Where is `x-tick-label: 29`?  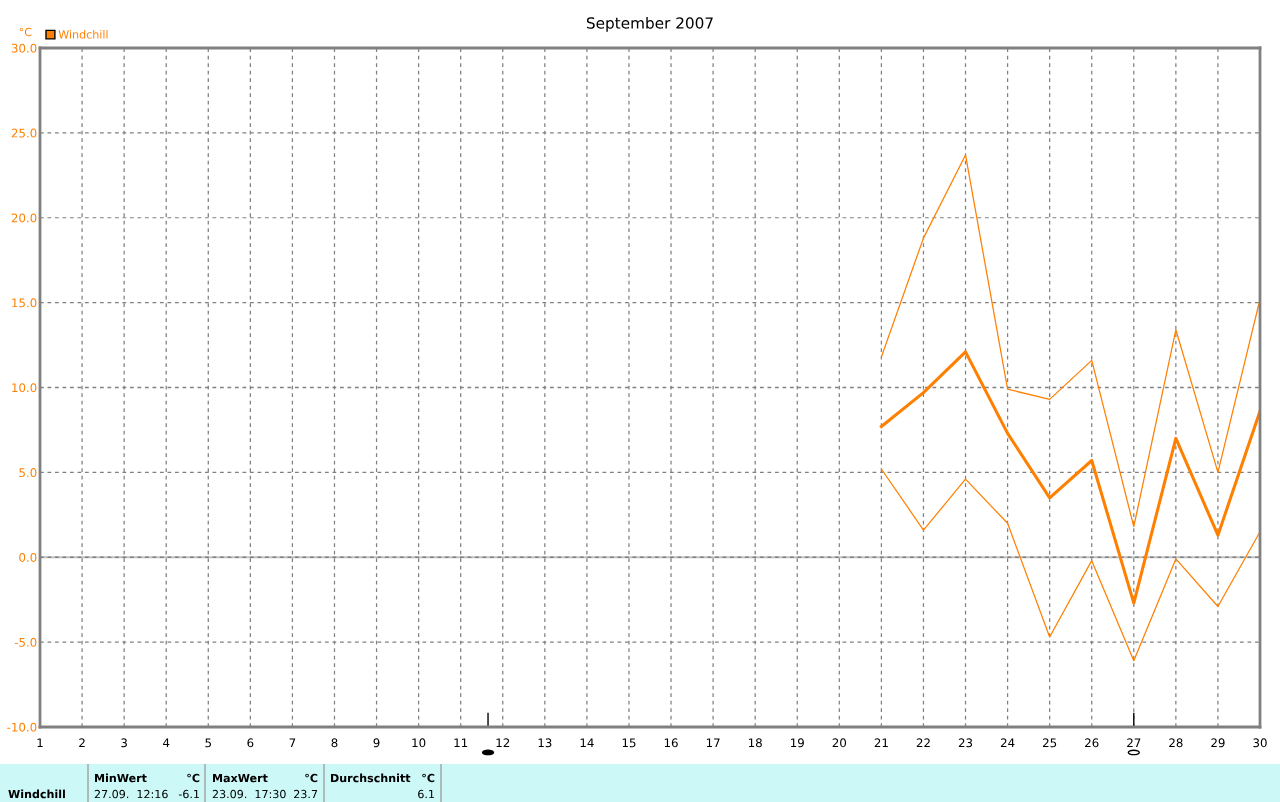 x-tick-label: 29 is located at coordinates (1218, 743).